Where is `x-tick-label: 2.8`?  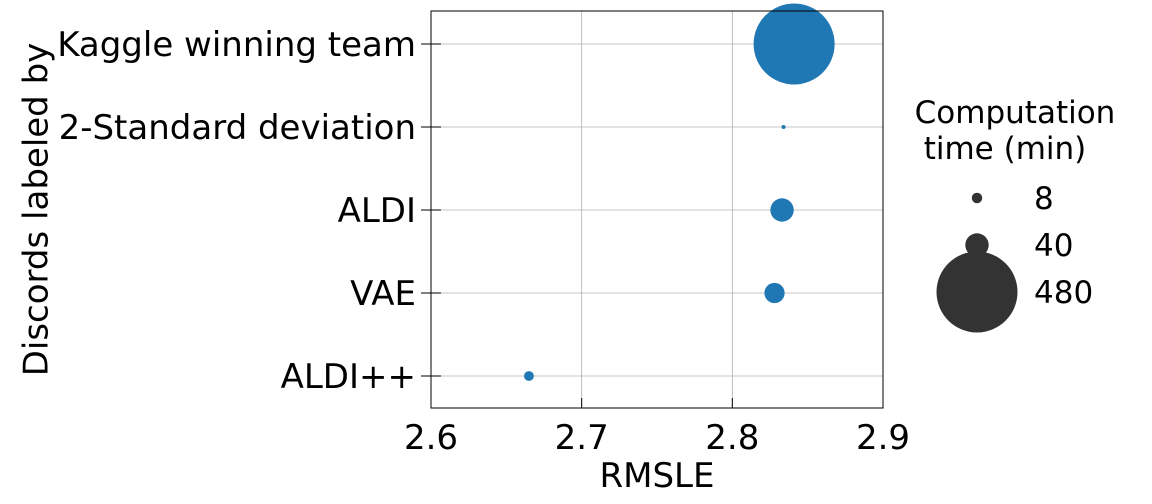 x-tick-label: 2.8 is located at coordinates (732, 438).